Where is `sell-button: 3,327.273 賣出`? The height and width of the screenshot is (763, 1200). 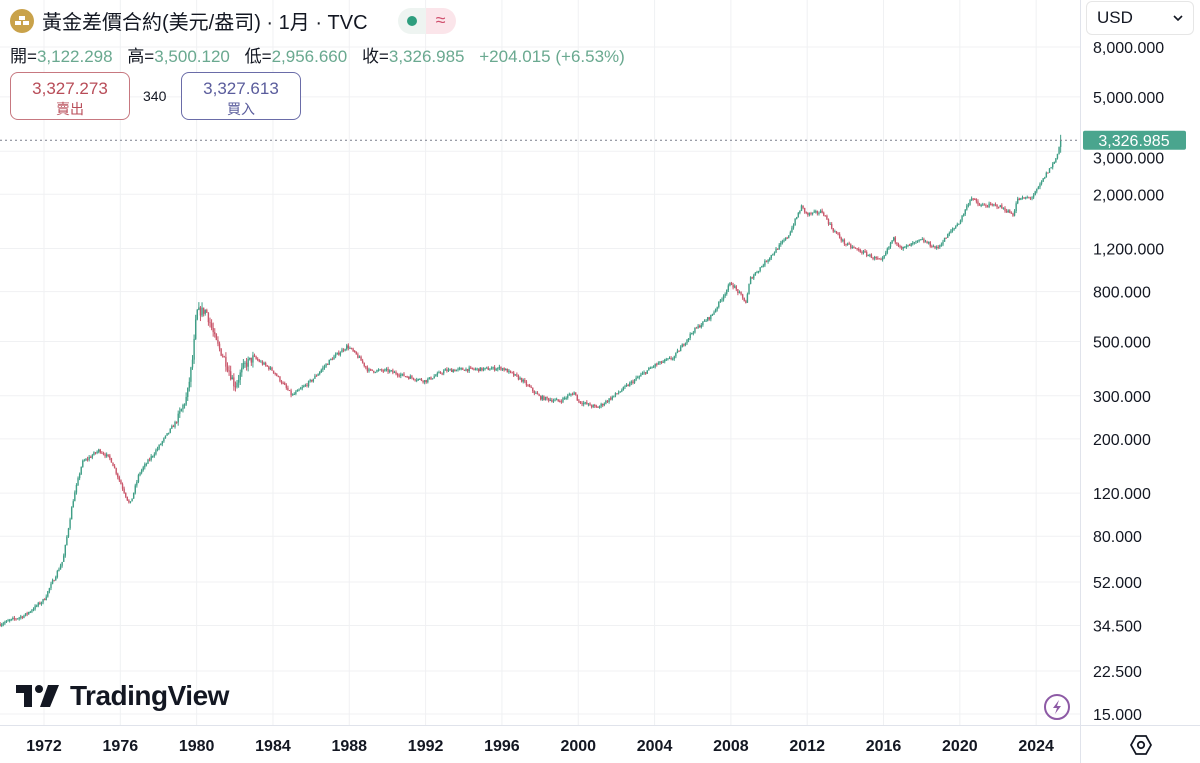
sell-button: 3,327.273 賣出 is located at coordinates (70, 96).